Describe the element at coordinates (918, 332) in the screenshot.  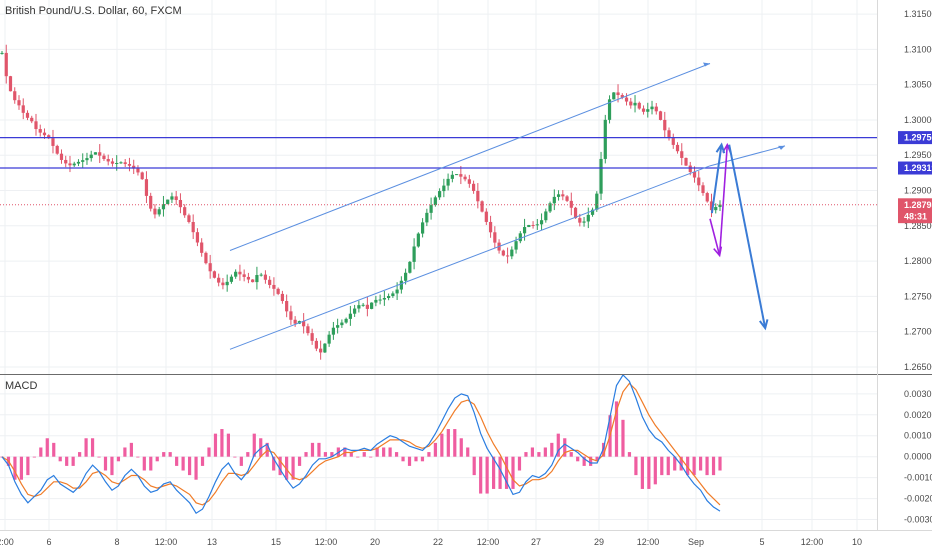
I see `price-tick-label: 1.27000` at that location.